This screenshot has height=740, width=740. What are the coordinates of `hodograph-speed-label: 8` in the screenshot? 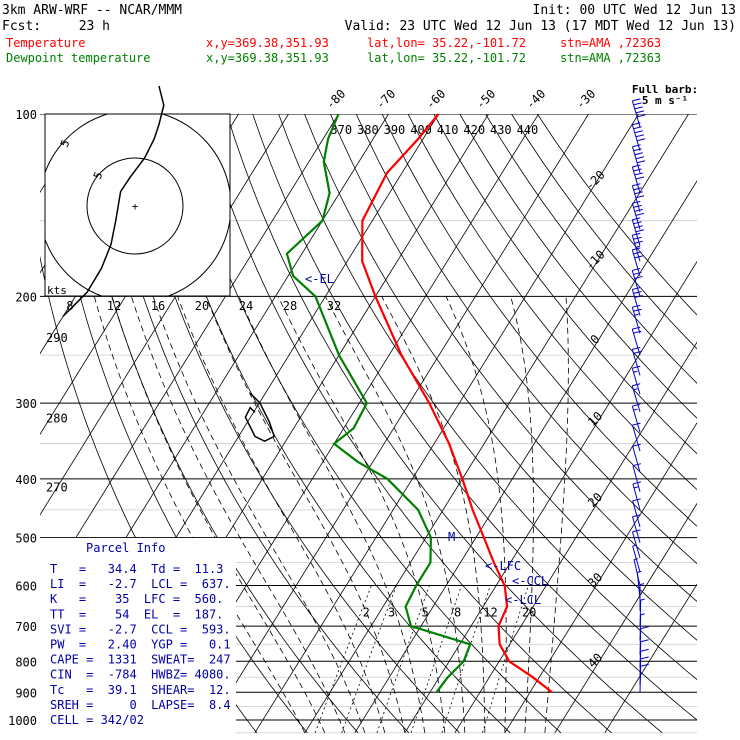 It's located at (69, 306).